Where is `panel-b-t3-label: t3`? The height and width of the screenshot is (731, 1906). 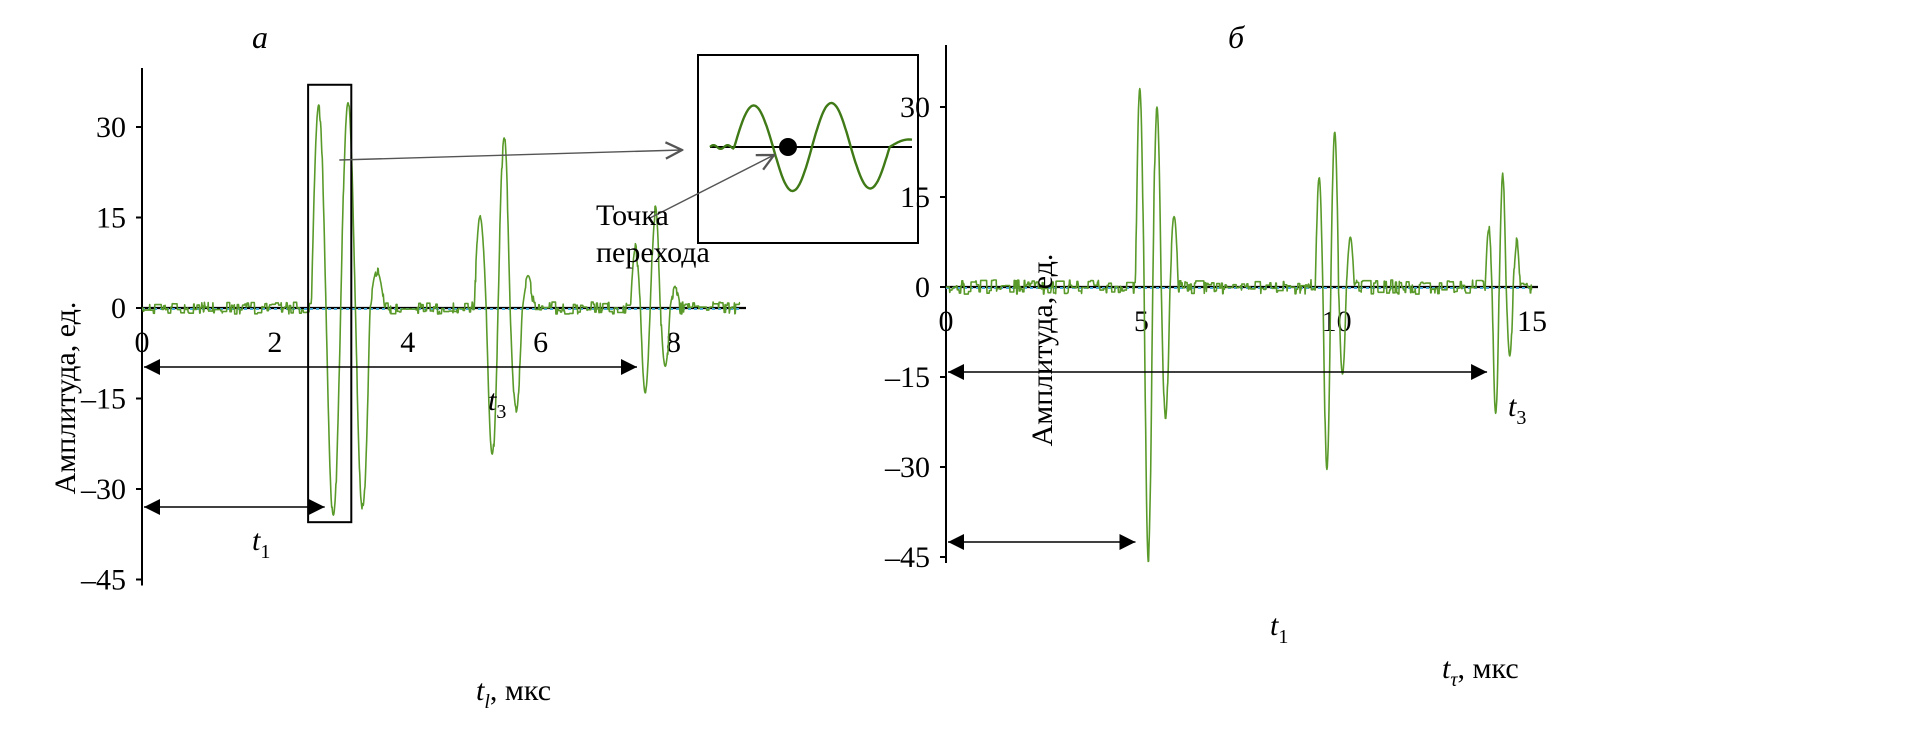 panel-b-t3-label: t3 is located at coordinates (1517, 409).